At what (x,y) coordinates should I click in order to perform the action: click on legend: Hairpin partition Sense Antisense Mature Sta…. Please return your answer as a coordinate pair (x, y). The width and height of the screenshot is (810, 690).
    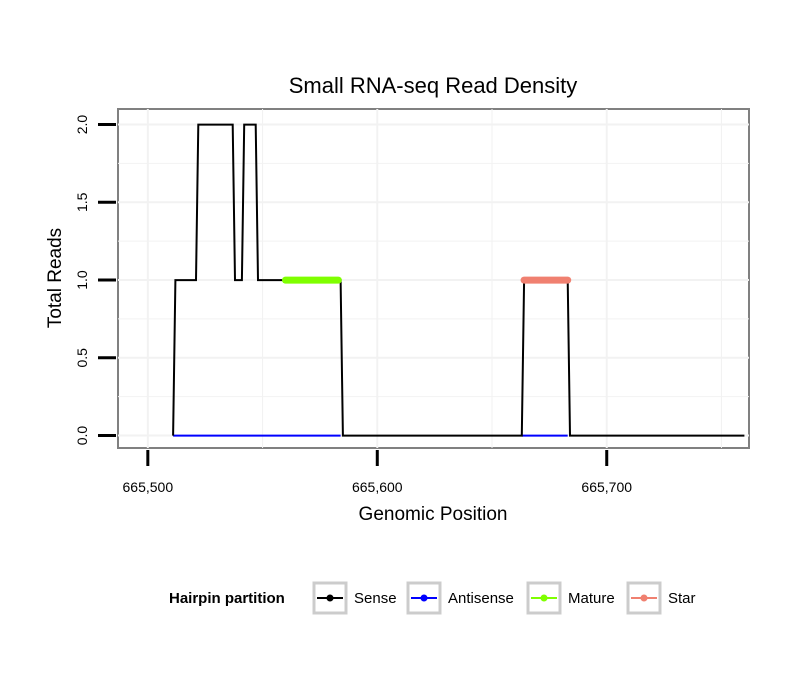
    Looking at the image, I should click on (432, 598).